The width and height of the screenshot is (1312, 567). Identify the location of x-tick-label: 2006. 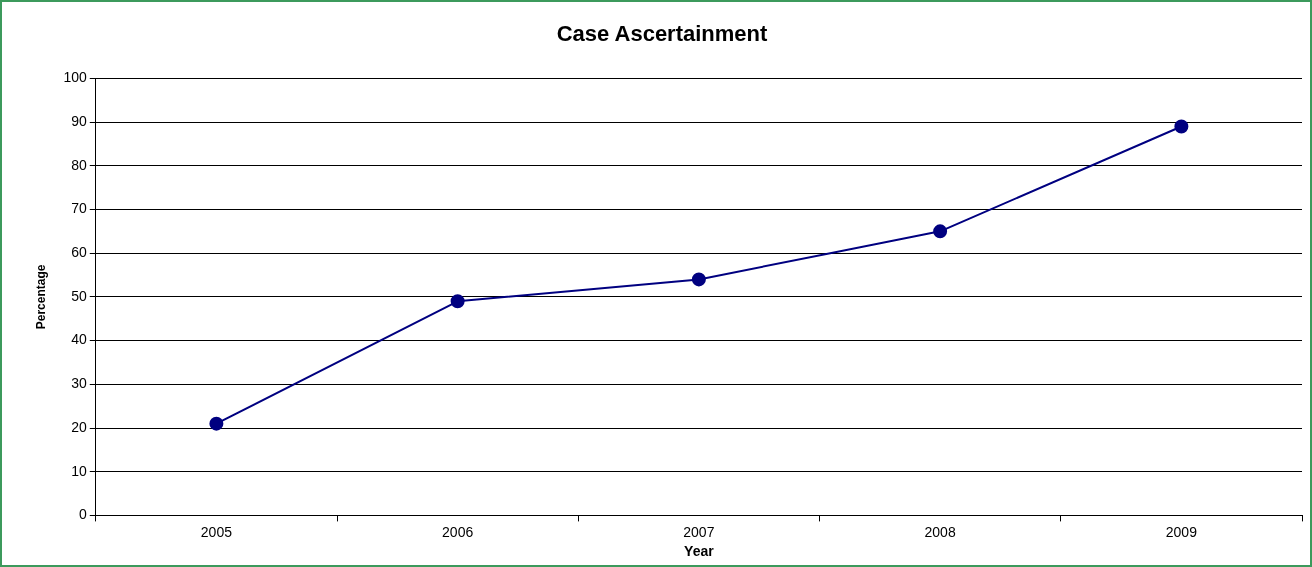
(458, 531).